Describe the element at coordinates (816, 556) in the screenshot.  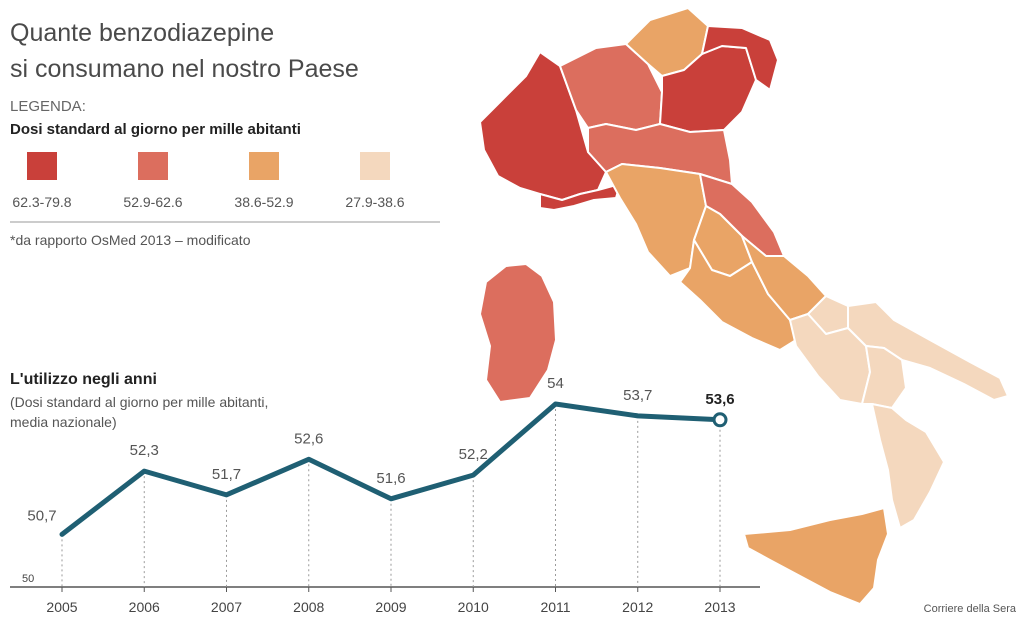
I see `region-sicilia` at that location.